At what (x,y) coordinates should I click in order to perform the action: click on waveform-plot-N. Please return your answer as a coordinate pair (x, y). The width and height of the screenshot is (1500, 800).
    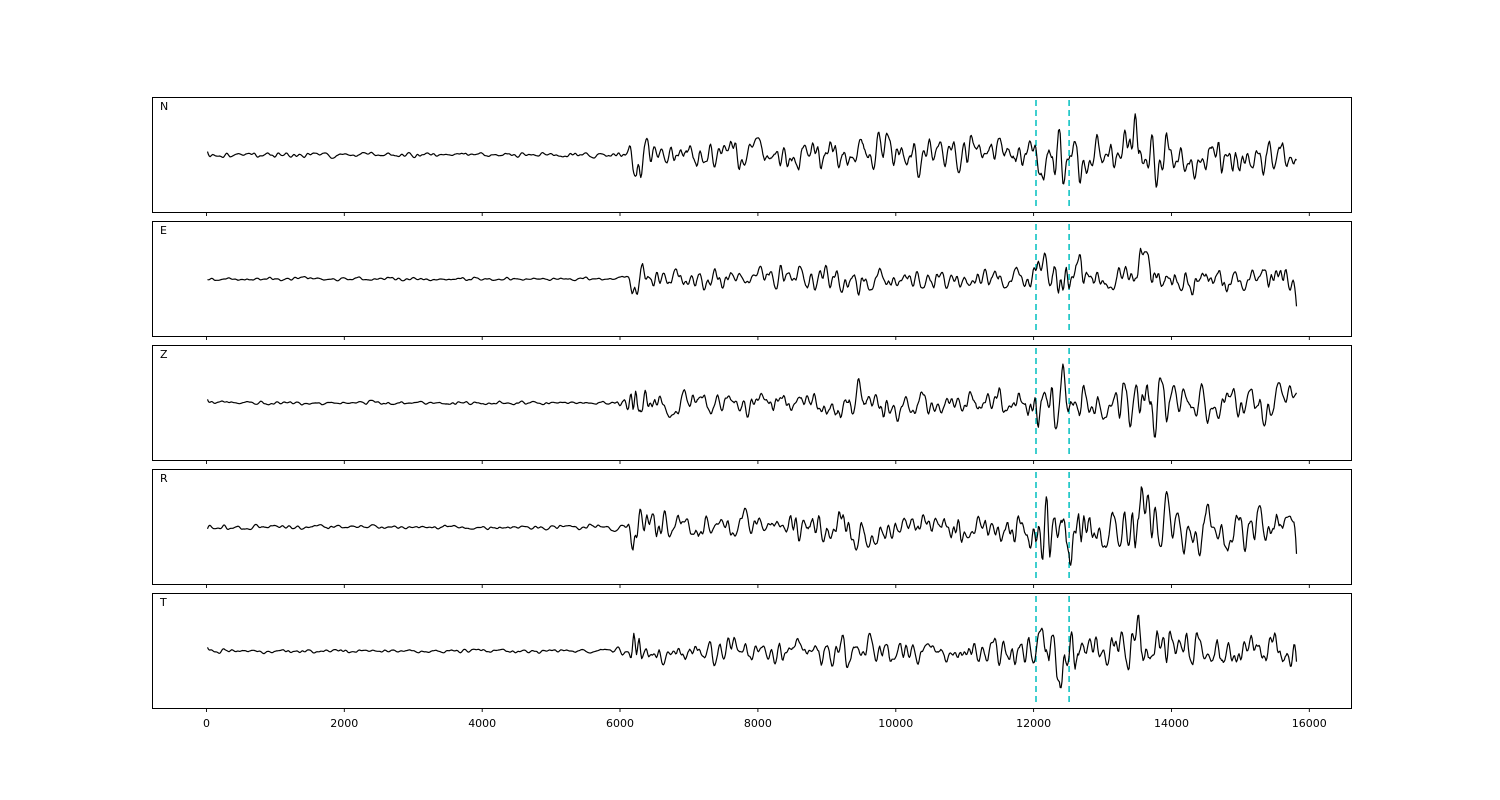
    Looking at the image, I should click on (751, 155).